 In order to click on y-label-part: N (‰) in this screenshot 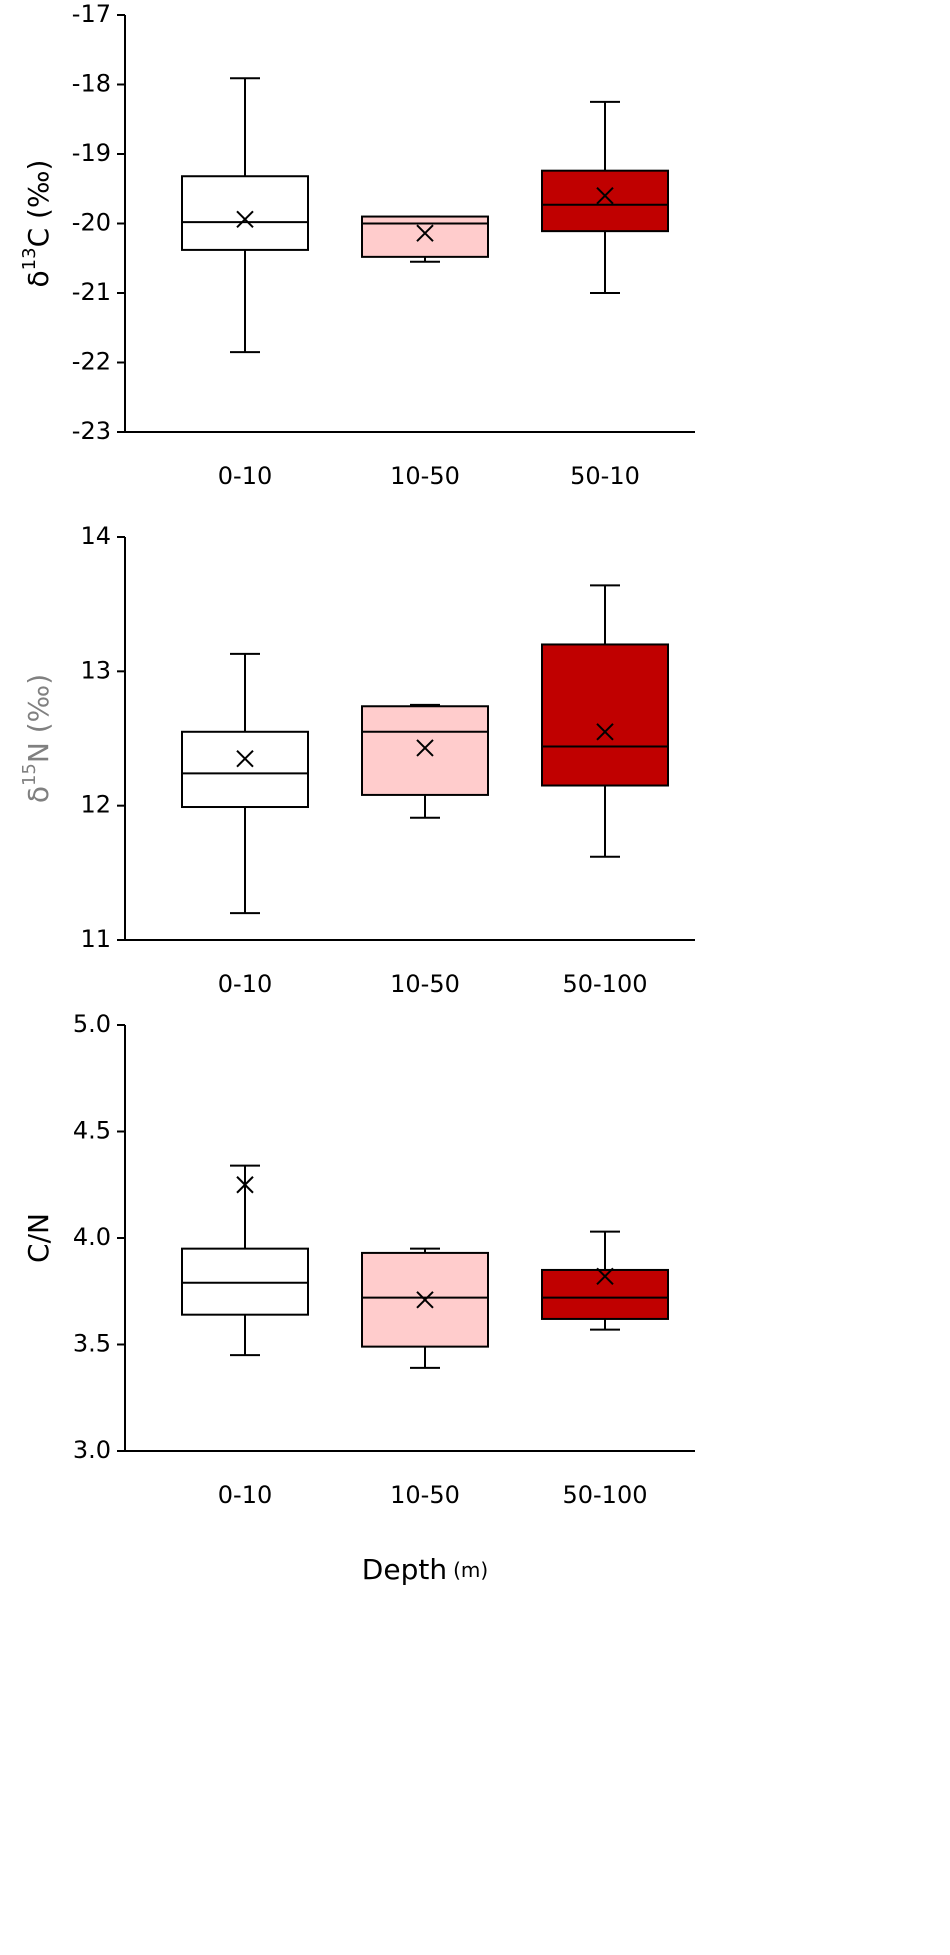, I will do `click(38, 718)`.